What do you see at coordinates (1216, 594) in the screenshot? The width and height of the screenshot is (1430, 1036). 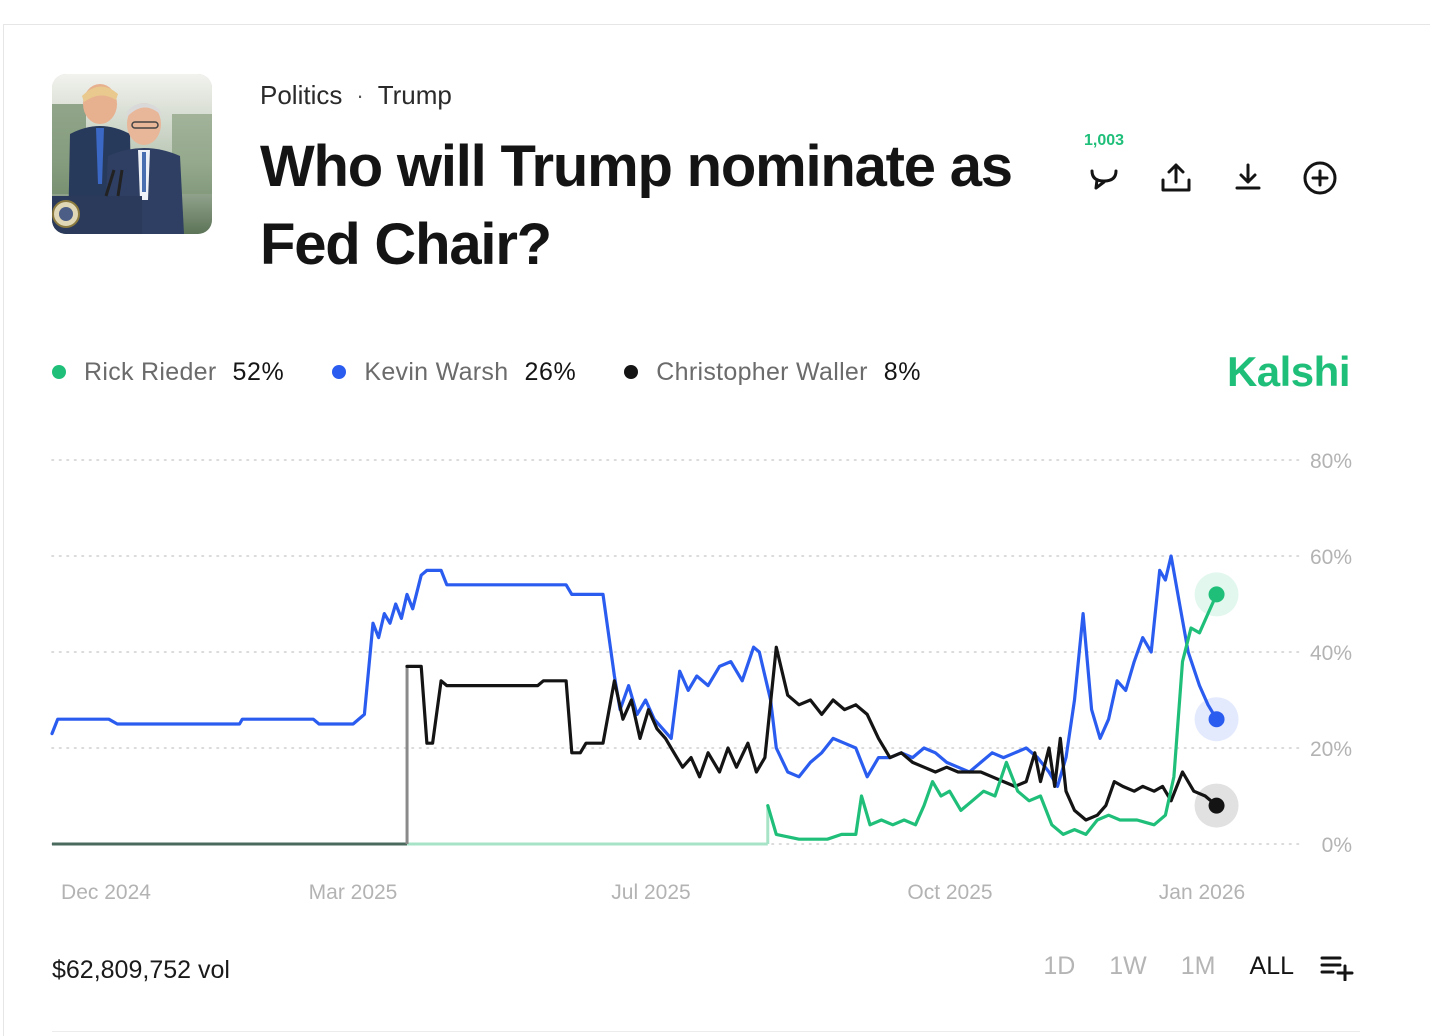 I see `series-endpoint-dot-rick-rieder` at bounding box center [1216, 594].